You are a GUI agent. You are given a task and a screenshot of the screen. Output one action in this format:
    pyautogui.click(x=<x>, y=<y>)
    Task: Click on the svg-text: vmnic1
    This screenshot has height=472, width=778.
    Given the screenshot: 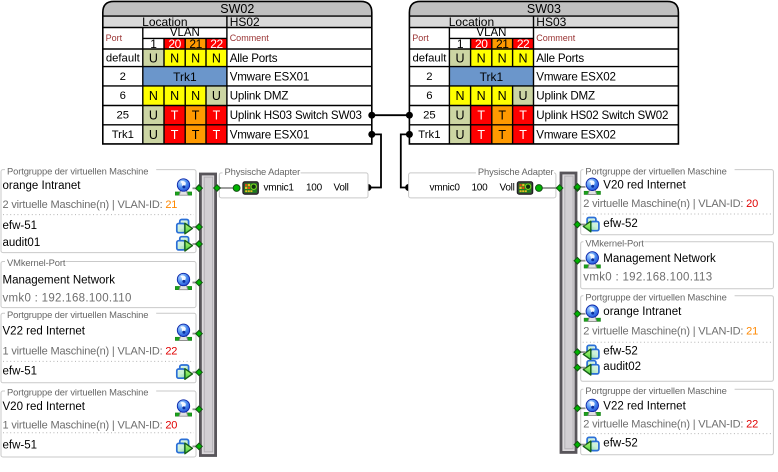 What is the action you would take?
    pyautogui.click(x=279, y=188)
    